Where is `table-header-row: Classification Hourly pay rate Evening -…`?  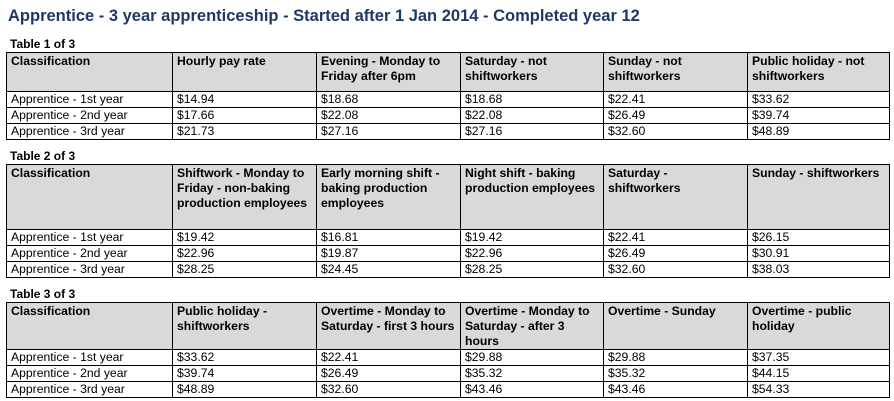
table-header-row: Classification Hourly pay rate Evening -… is located at coordinates (448, 72).